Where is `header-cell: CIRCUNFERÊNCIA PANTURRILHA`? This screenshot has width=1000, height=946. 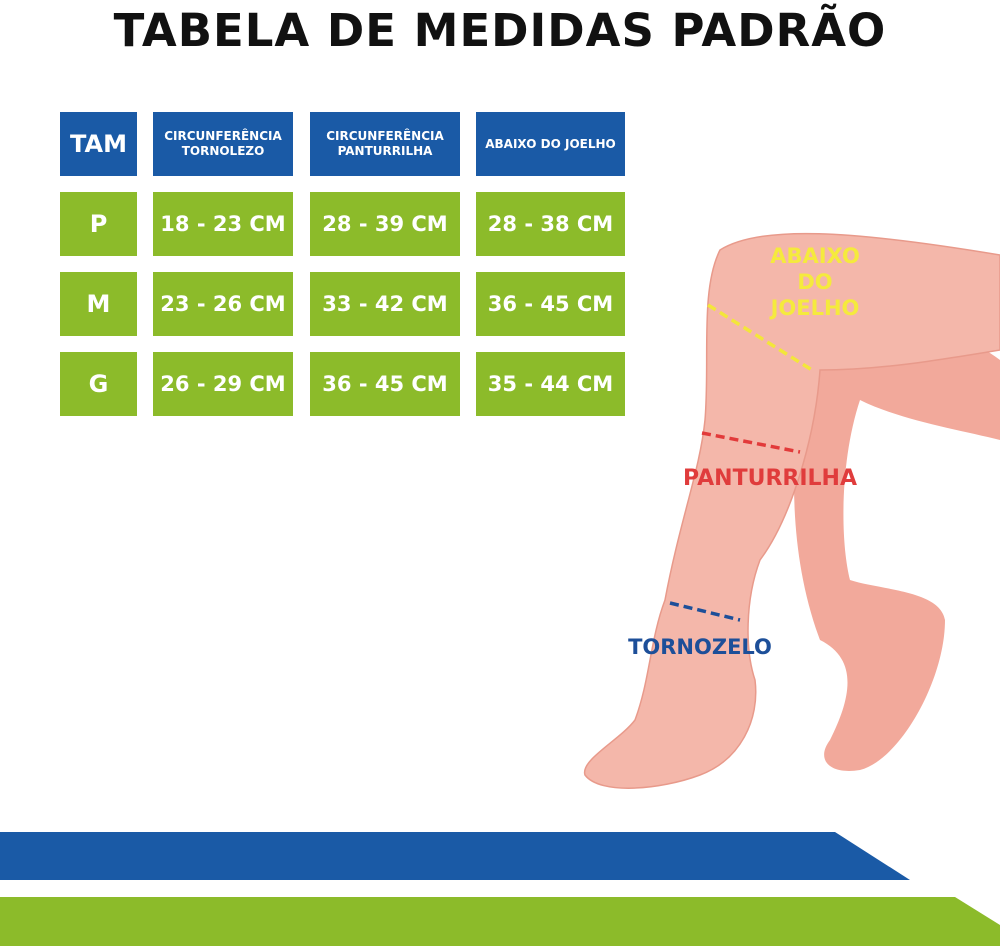 header-cell: CIRCUNFERÊNCIA PANTURRILHA is located at coordinates (385, 144).